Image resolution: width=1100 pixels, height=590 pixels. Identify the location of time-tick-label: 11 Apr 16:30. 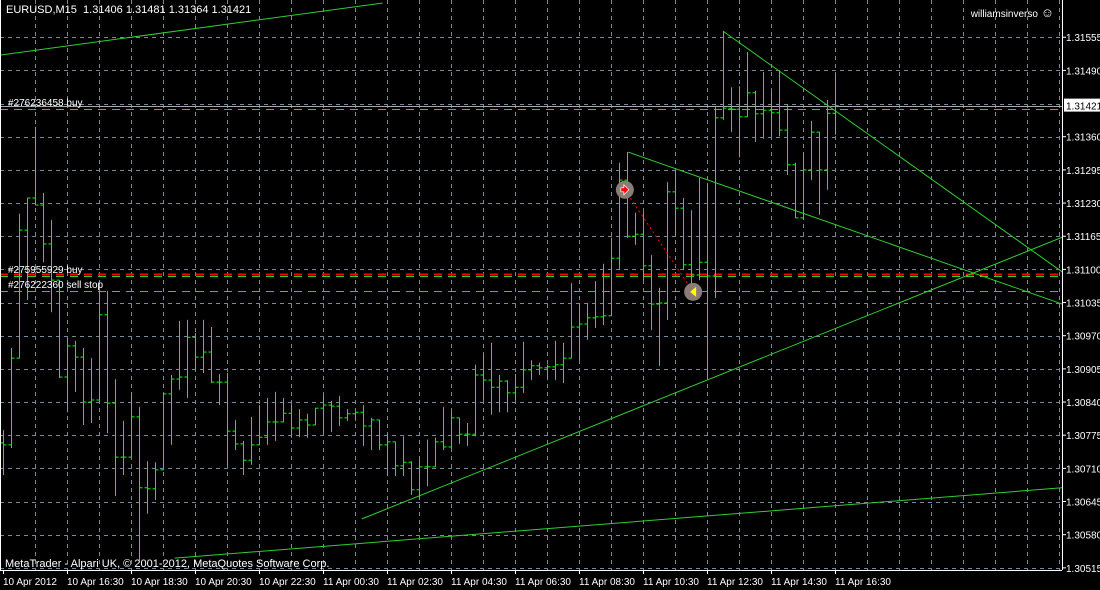
(863, 582).